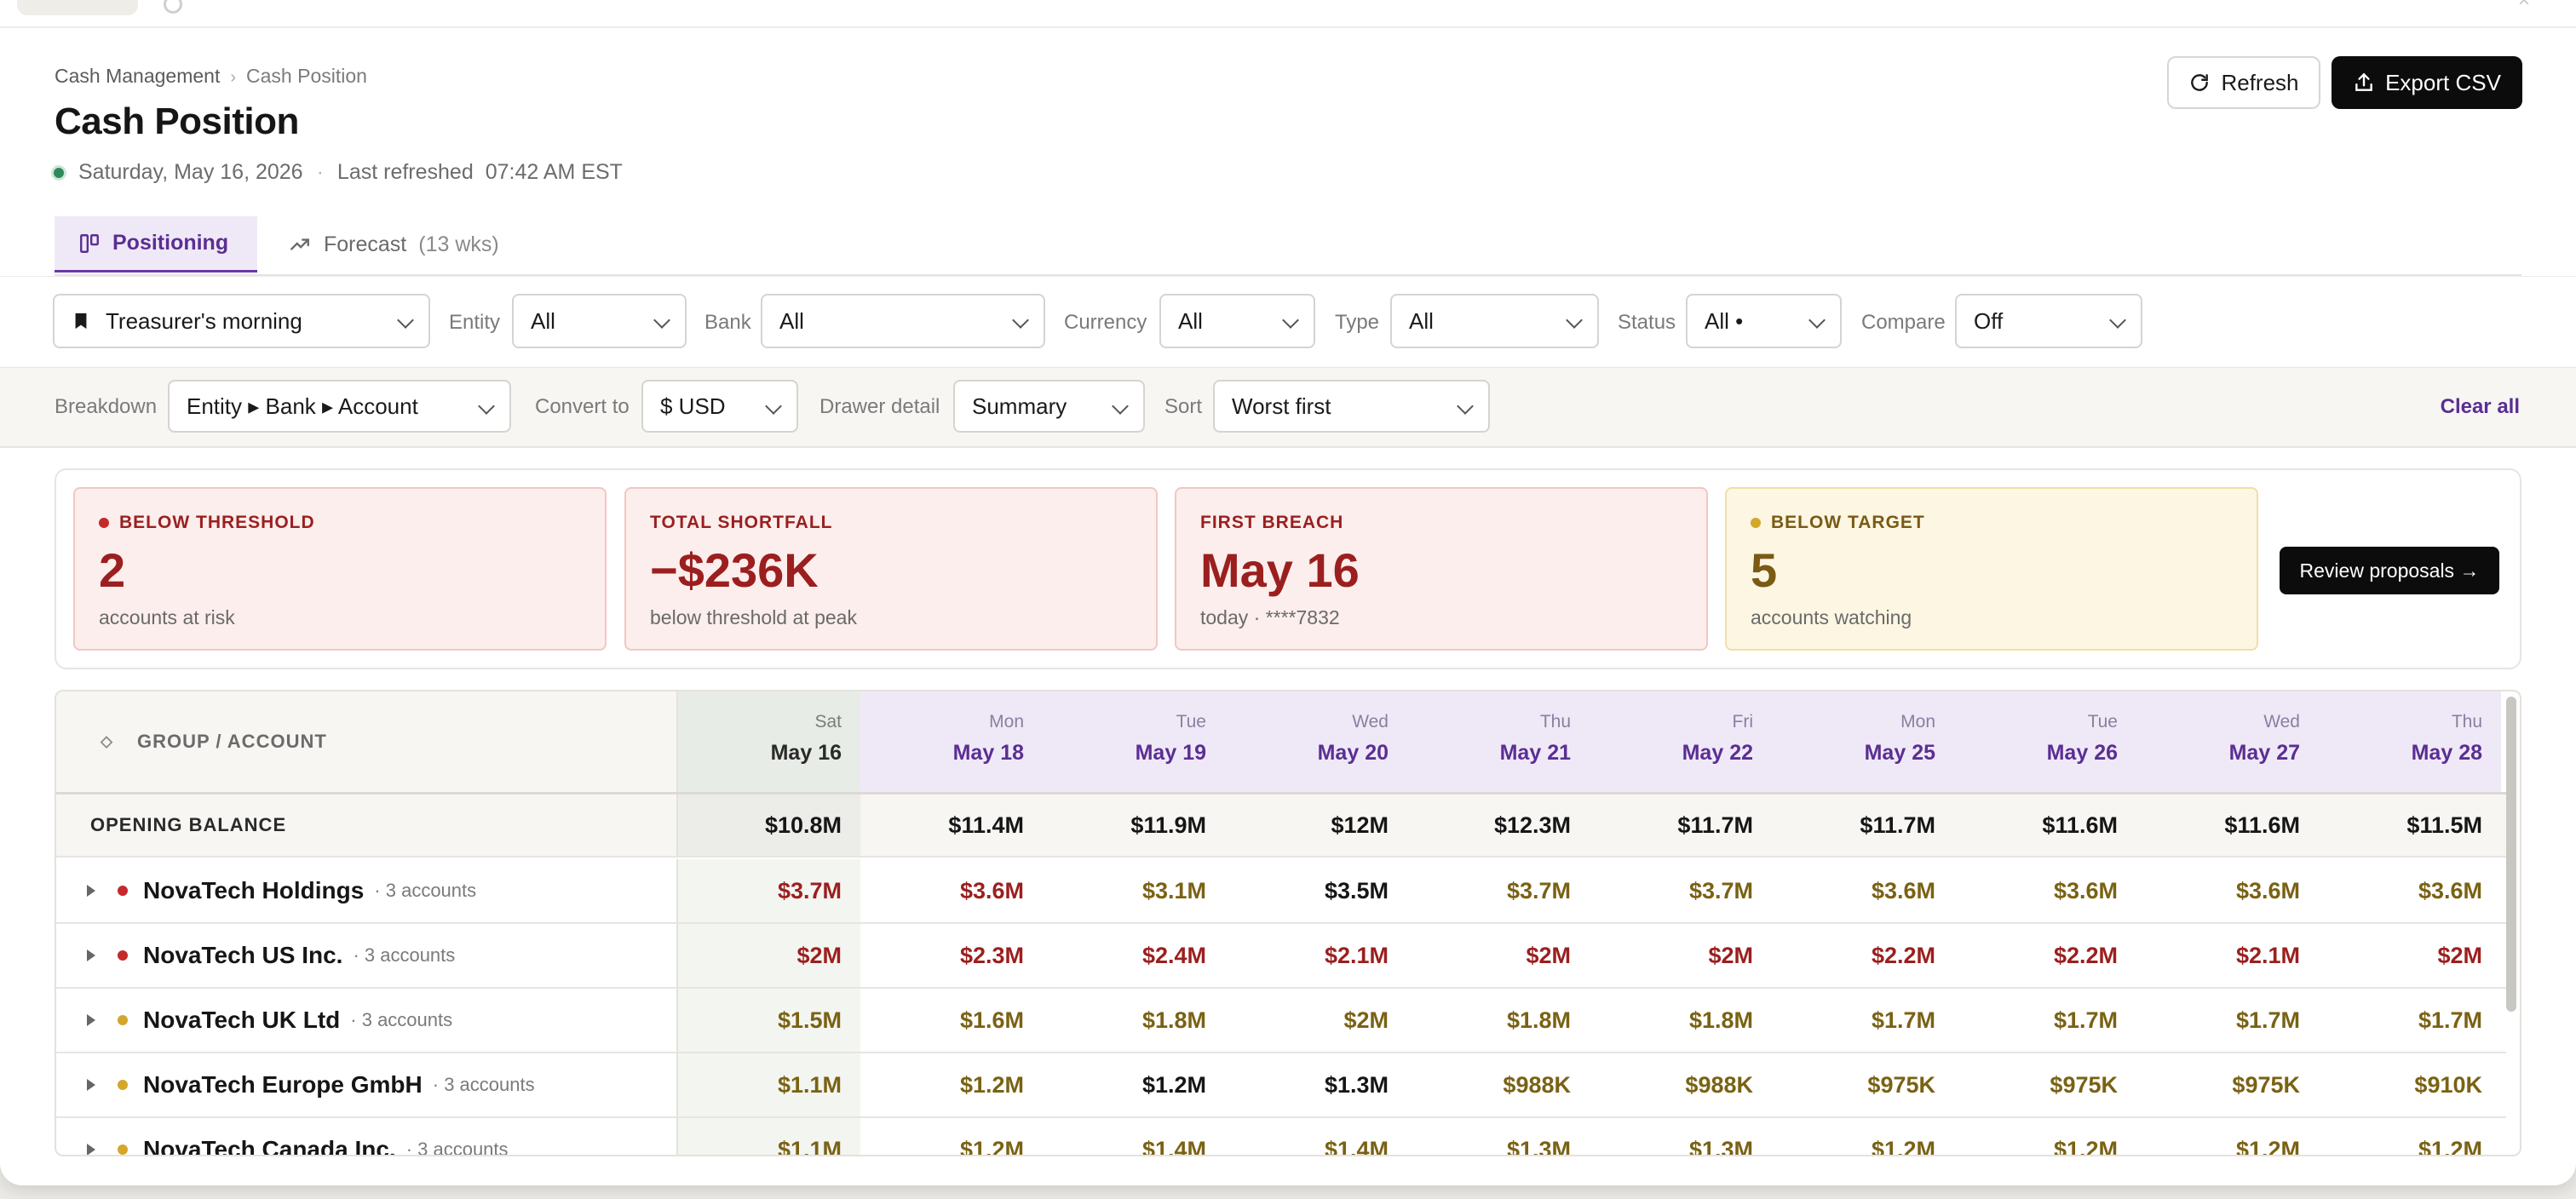 The height and width of the screenshot is (1199, 2576). Describe the element at coordinates (2228, 742) in the screenshot. I see `column-header: Wed May 27` at that location.